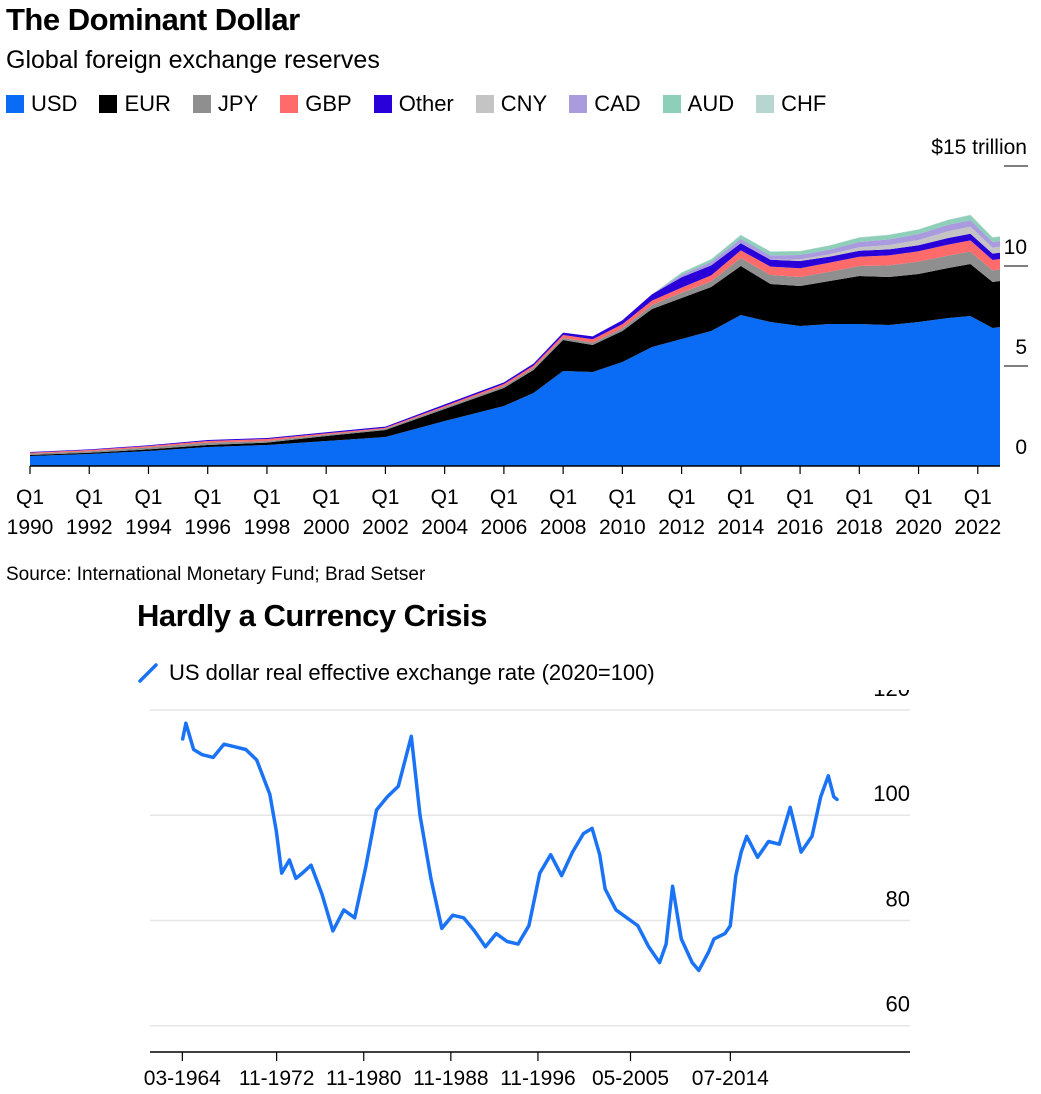  What do you see at coordinates (563, 527) in the screenshot?
I see `x-tick-year: 2008` at bounding box center [563, 527].